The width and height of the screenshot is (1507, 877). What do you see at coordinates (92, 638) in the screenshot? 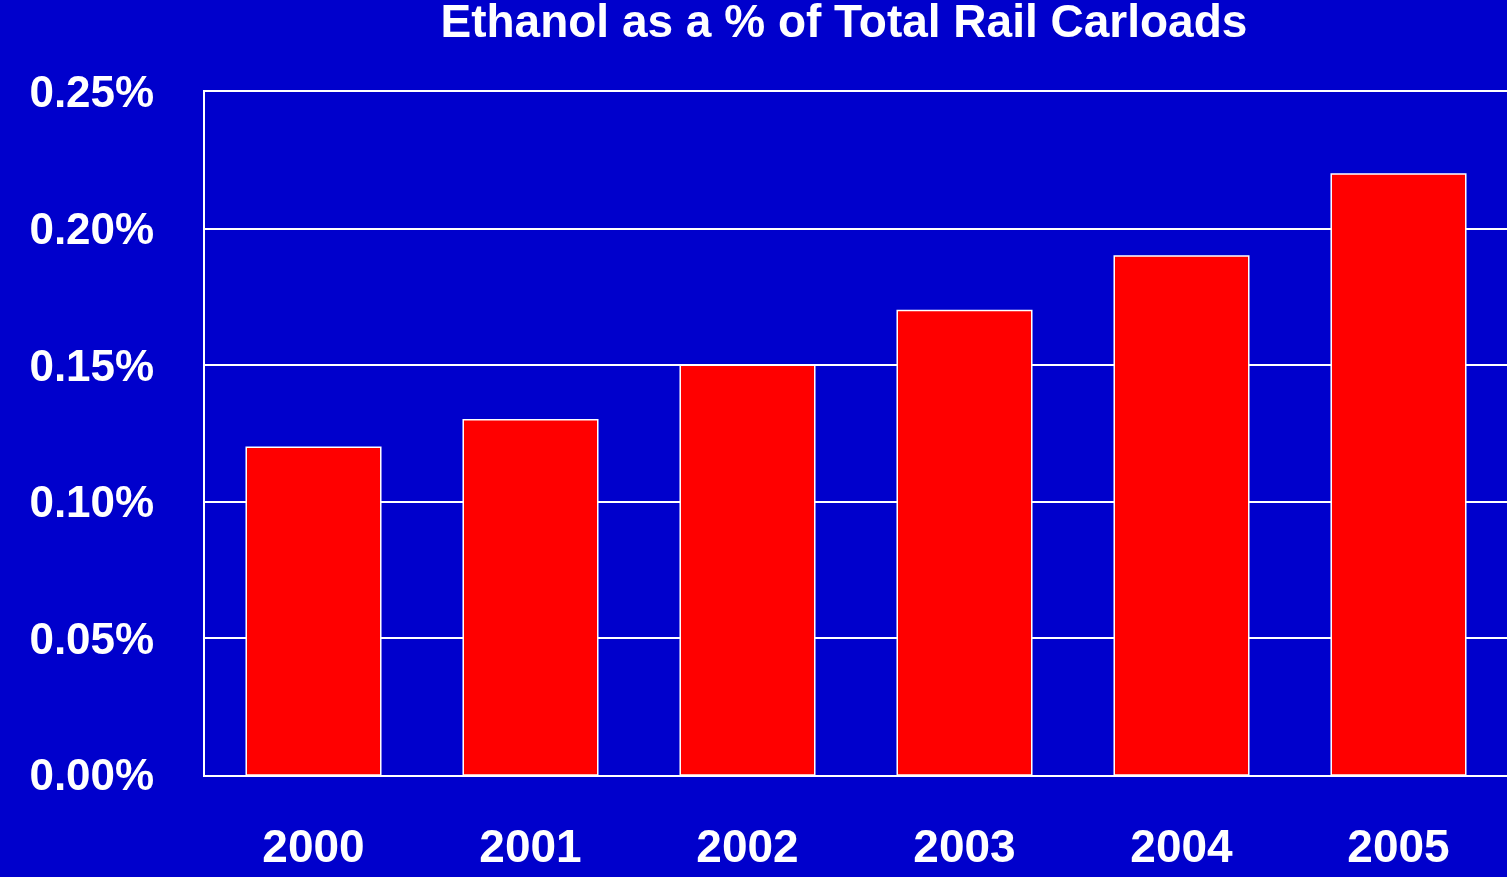
I see `y-tick-label: 0.05%` at bounding box center [92, 638].